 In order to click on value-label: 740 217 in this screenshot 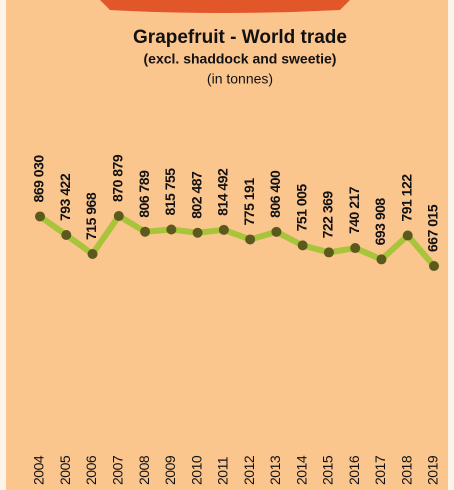, I will do `click(354, 210)`.